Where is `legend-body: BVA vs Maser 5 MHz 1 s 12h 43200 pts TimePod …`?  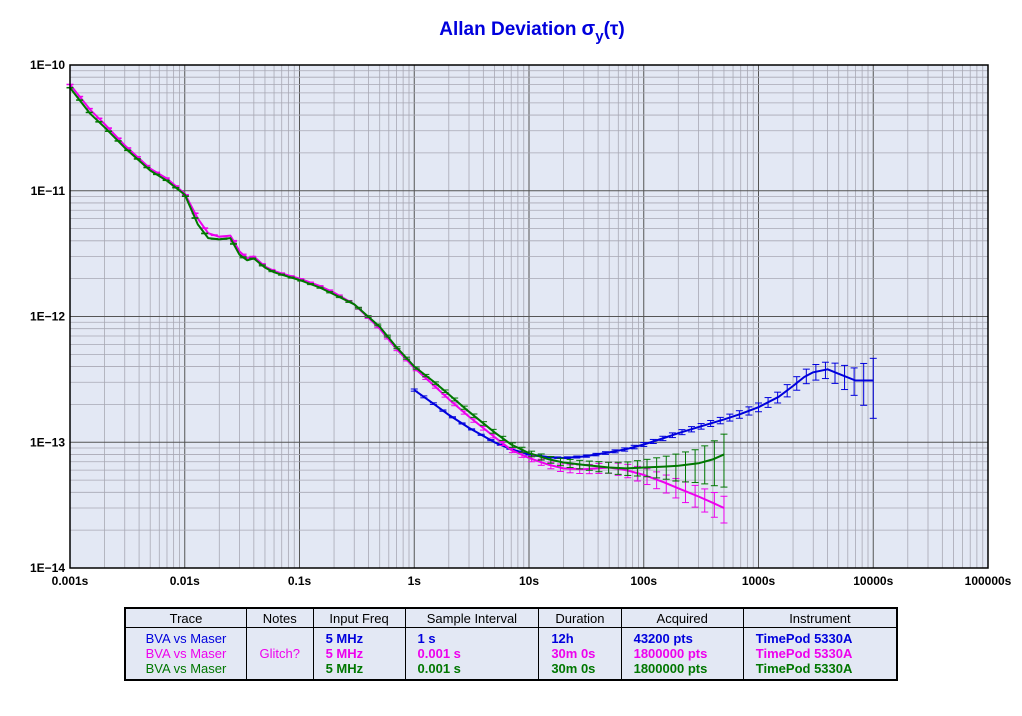
legend-body: BVA vs Maser 5 MHz 1 s 12h 43200 pts TimePod … is located at coordinates (511, 653).